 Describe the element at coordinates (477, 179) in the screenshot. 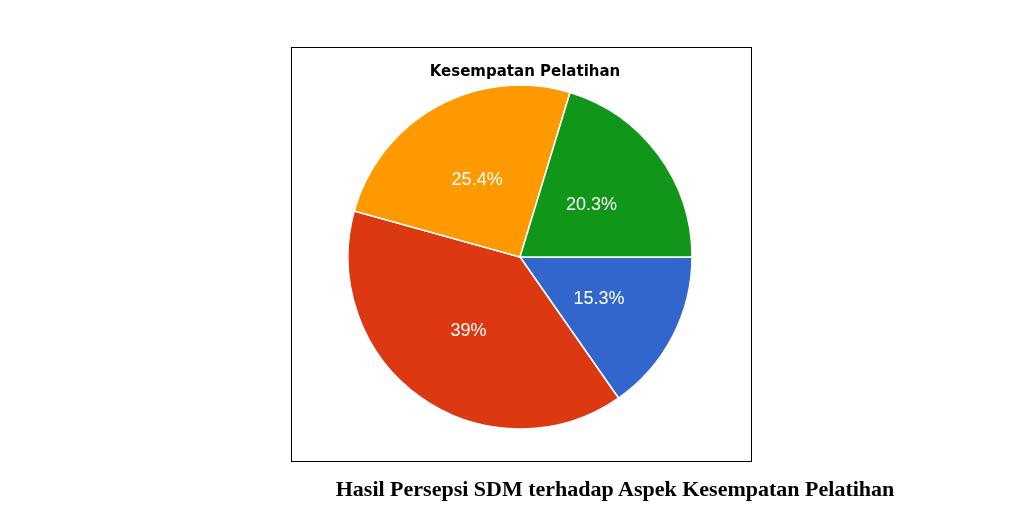

I see `data-label: 25.4%` at that location.